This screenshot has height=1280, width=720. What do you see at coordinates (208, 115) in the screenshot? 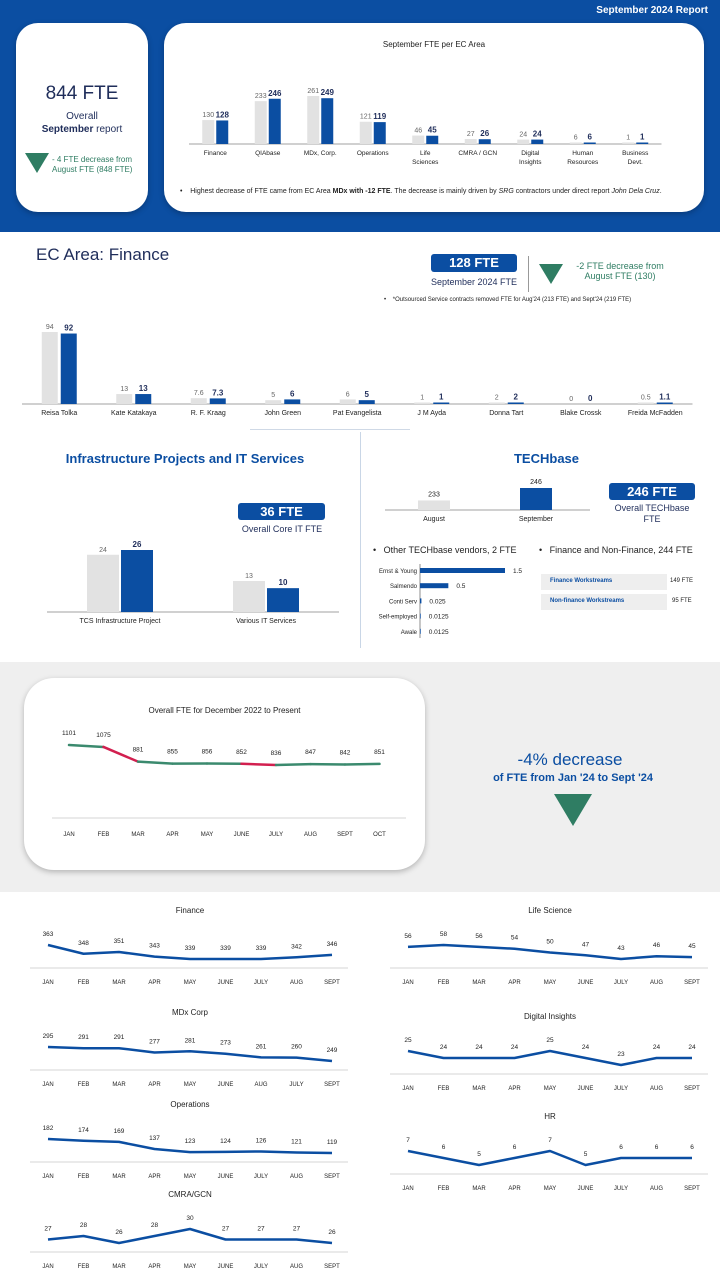
I see `ec-area-label-aug: 130` at bounding box center [208, 115].